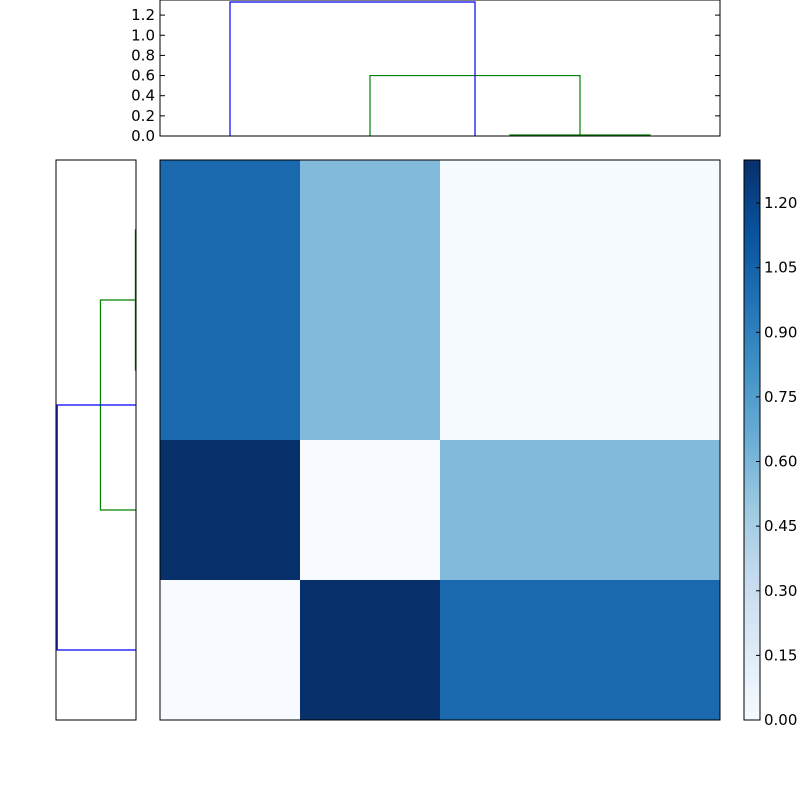 This screenshot has width=800, height=800. I want to click on left-dendrogram-frame, so click(96, 440).